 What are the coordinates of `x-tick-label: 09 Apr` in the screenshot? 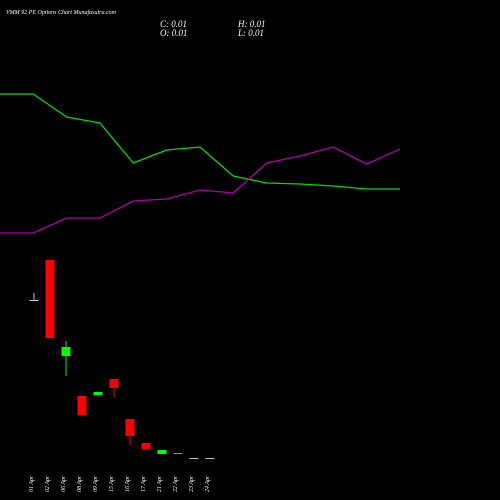 It's located at (96, 483).